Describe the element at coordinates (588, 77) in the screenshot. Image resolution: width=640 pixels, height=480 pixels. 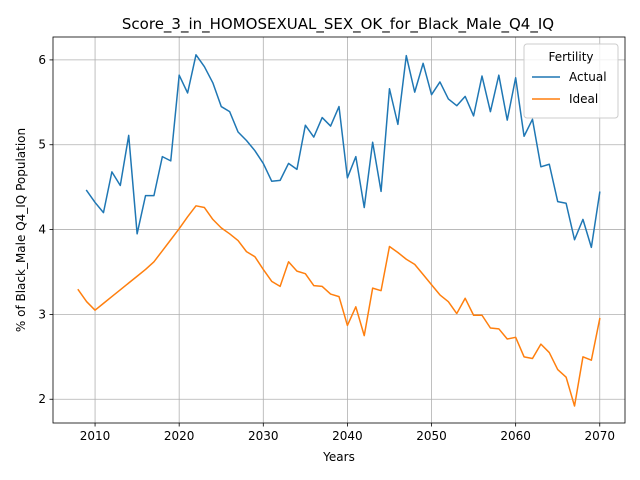
I see `legend-label-actual: Actual` at that location.